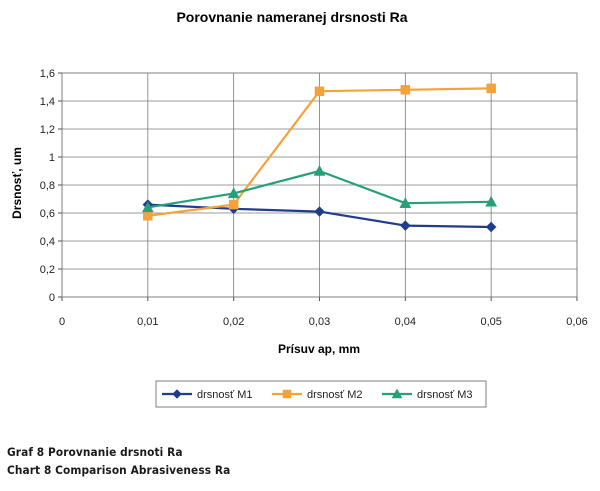 The image size is (600, 491). I want to click on x-tick-label: 0,04, so click(405, 322).